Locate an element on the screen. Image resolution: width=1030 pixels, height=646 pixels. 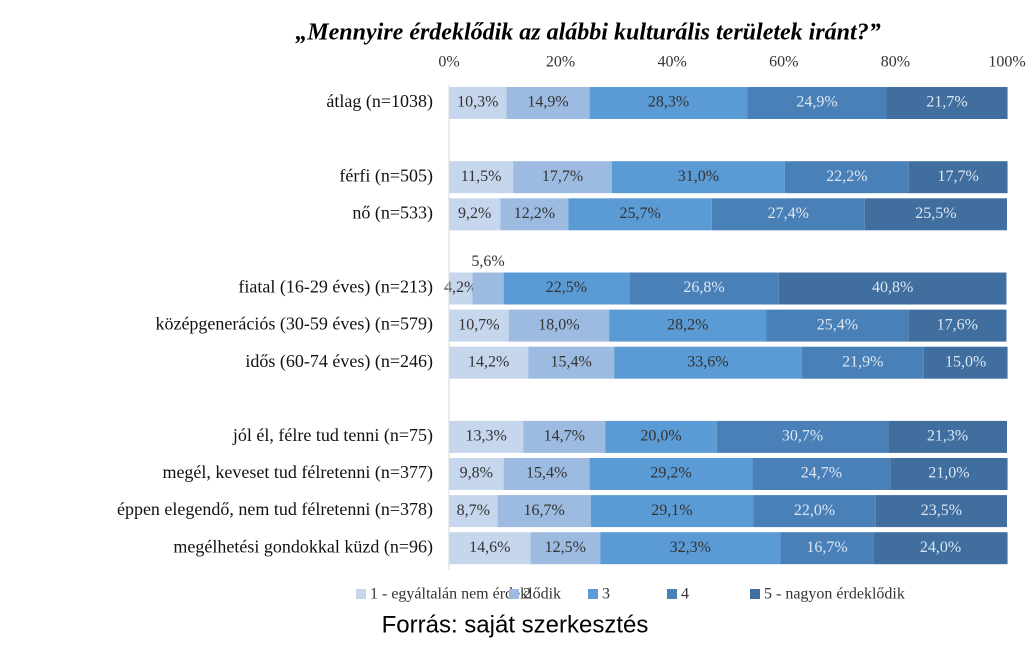
value-label: 29,1% is located at coordinates (671, 510).